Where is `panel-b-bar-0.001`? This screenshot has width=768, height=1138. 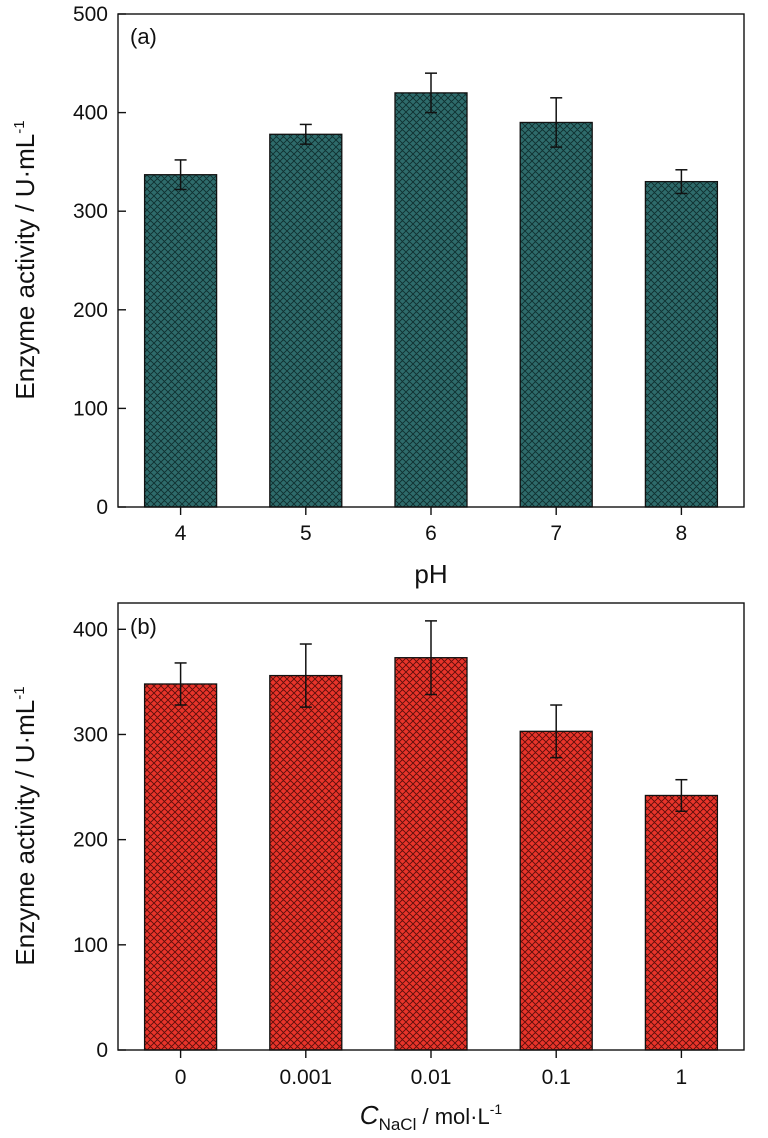 panel-b-bar-0.001 is located at coordinates (306, 862).